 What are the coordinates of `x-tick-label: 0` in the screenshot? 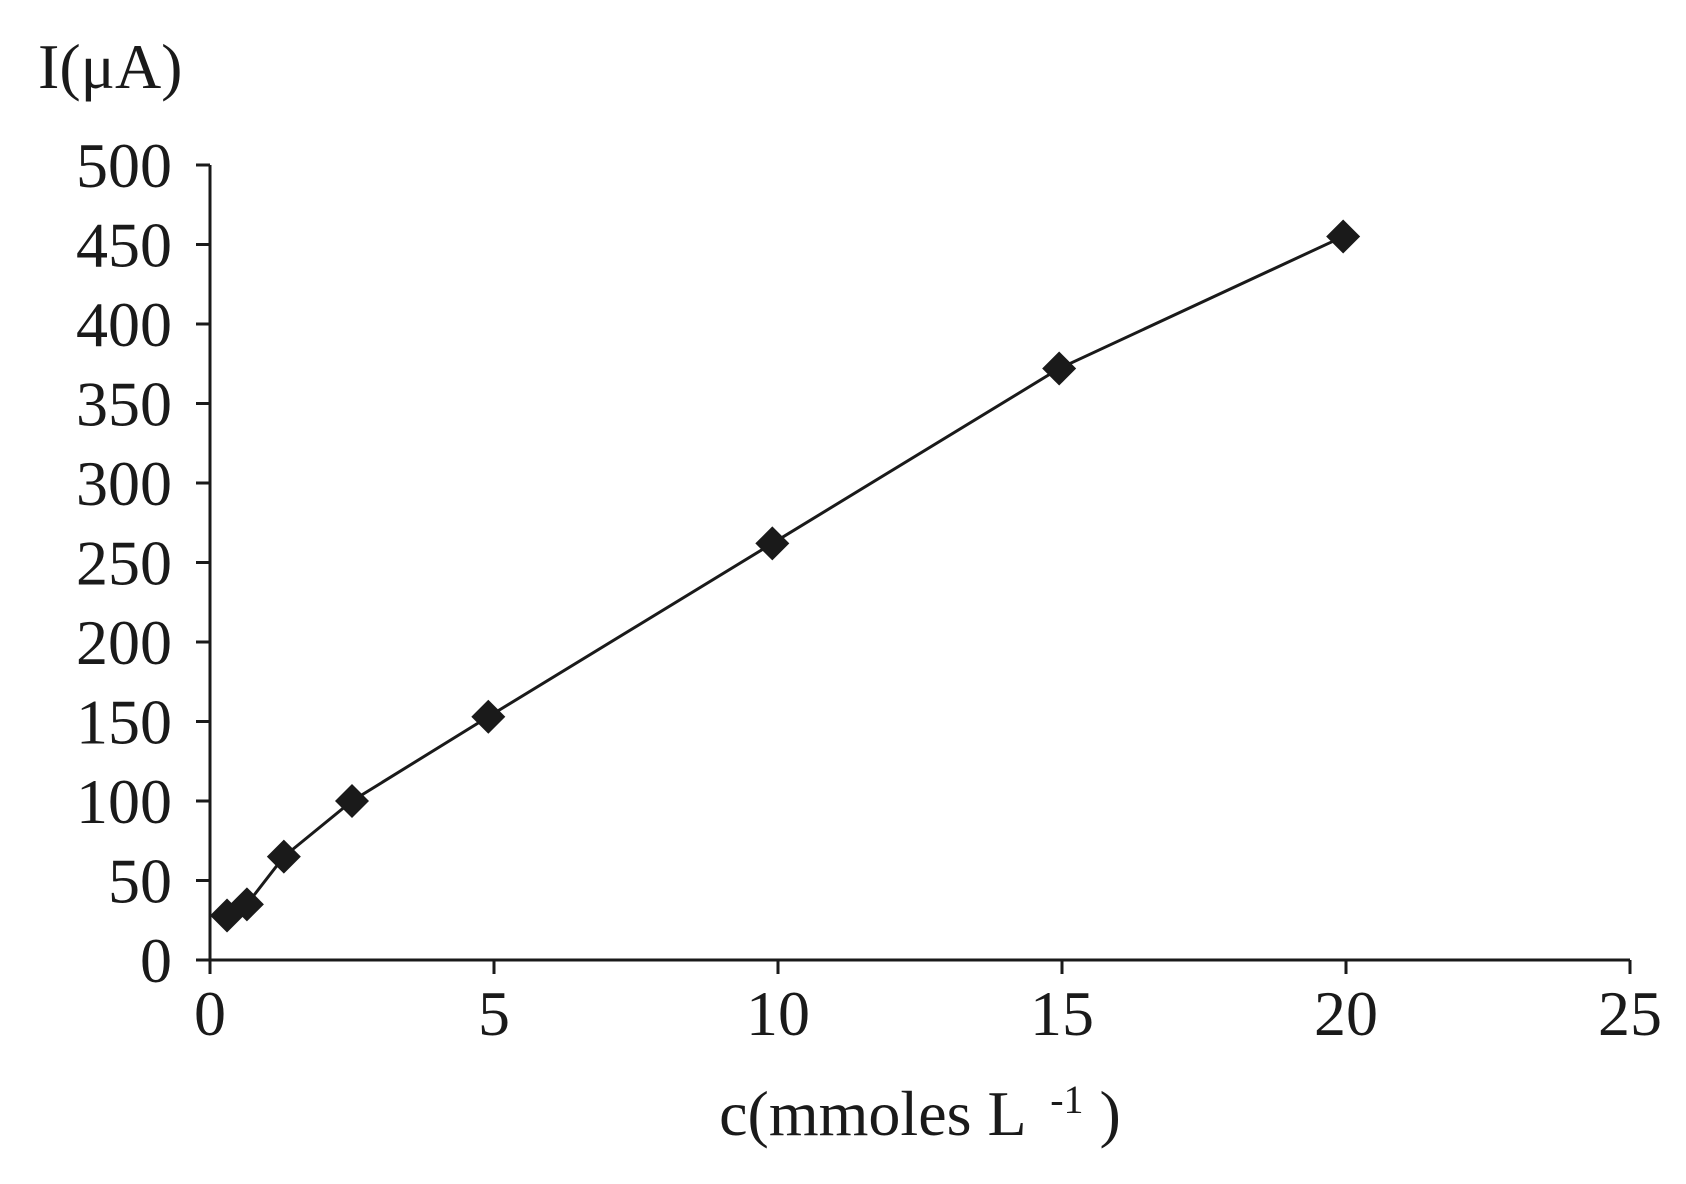 It's located at (210, 1013).